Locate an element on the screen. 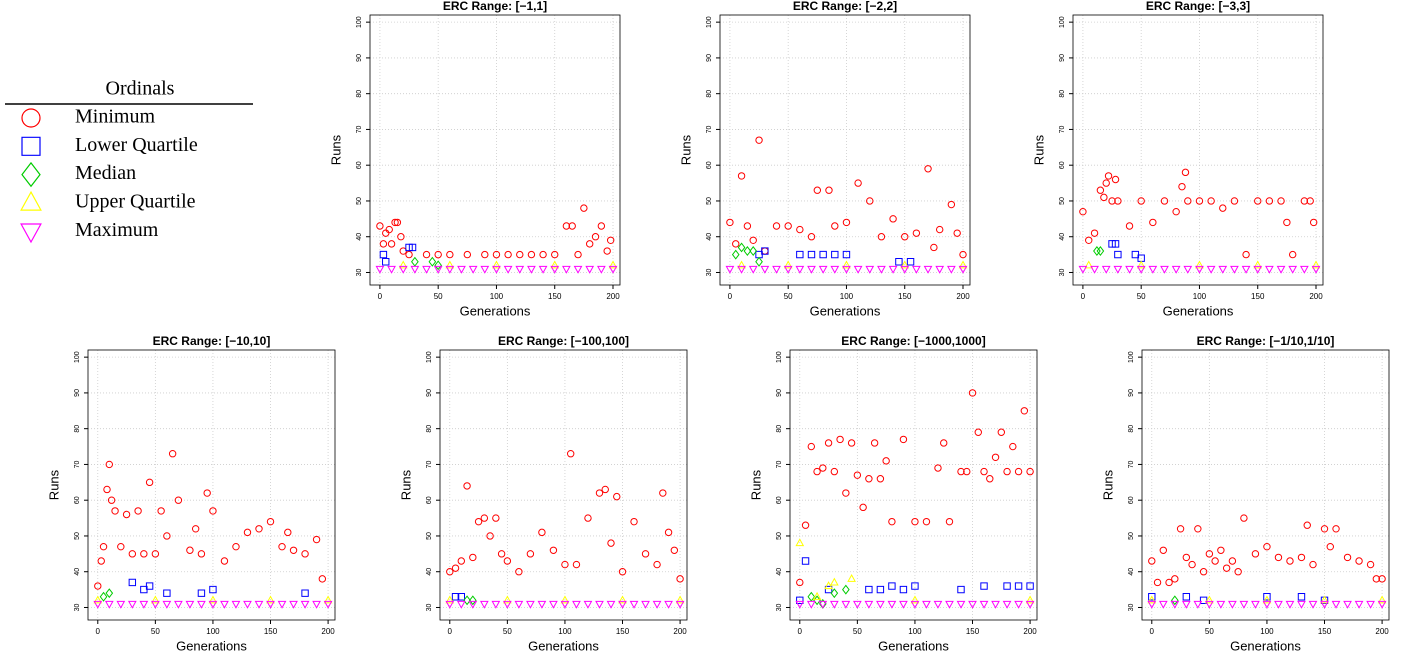 Image resolution: width=1401 pixels, height=665 pixels. y-tick-label: 90 is located at coordinates (429, 393).